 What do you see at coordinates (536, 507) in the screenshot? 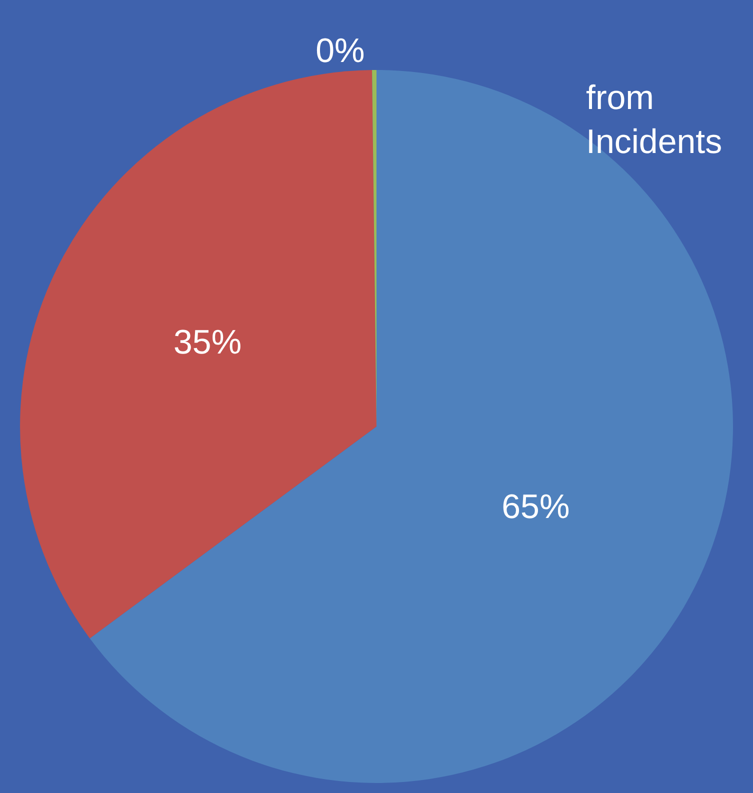
I see `data-label: 65%` at bounding box center [536, 507].